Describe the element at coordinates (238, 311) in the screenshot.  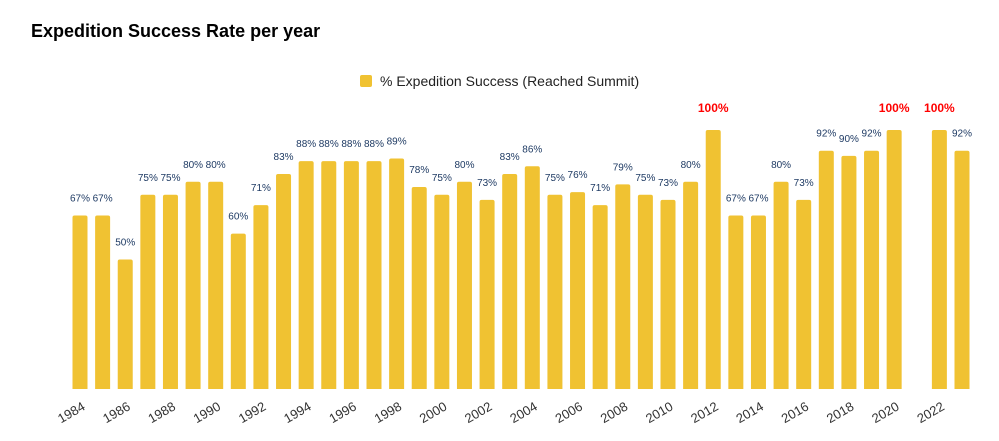
I see `bar-1991` at that location.